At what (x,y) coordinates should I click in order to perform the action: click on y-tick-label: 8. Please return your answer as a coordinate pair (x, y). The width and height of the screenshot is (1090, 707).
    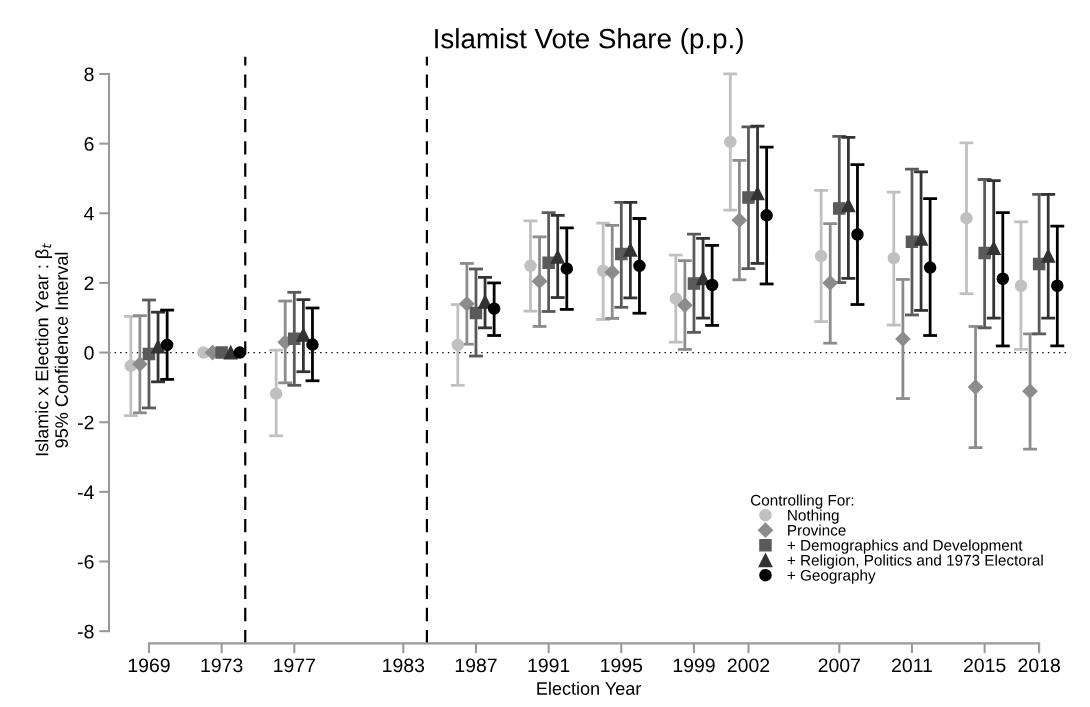
    Looking at the image, I should click on (89, 74).